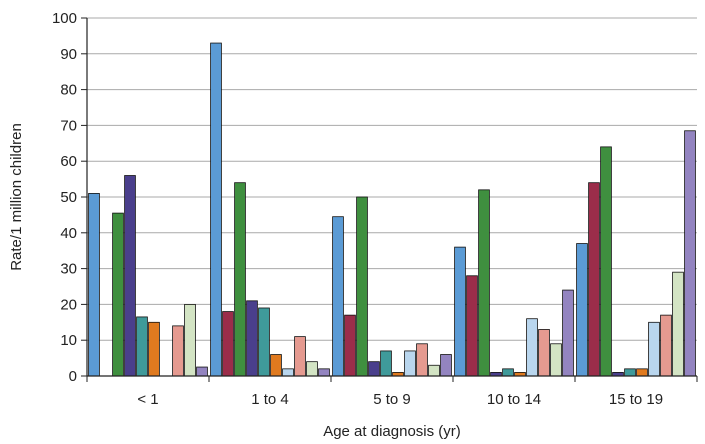  I want to click on x-tick-label: 10 to 14, so click(514, 399).